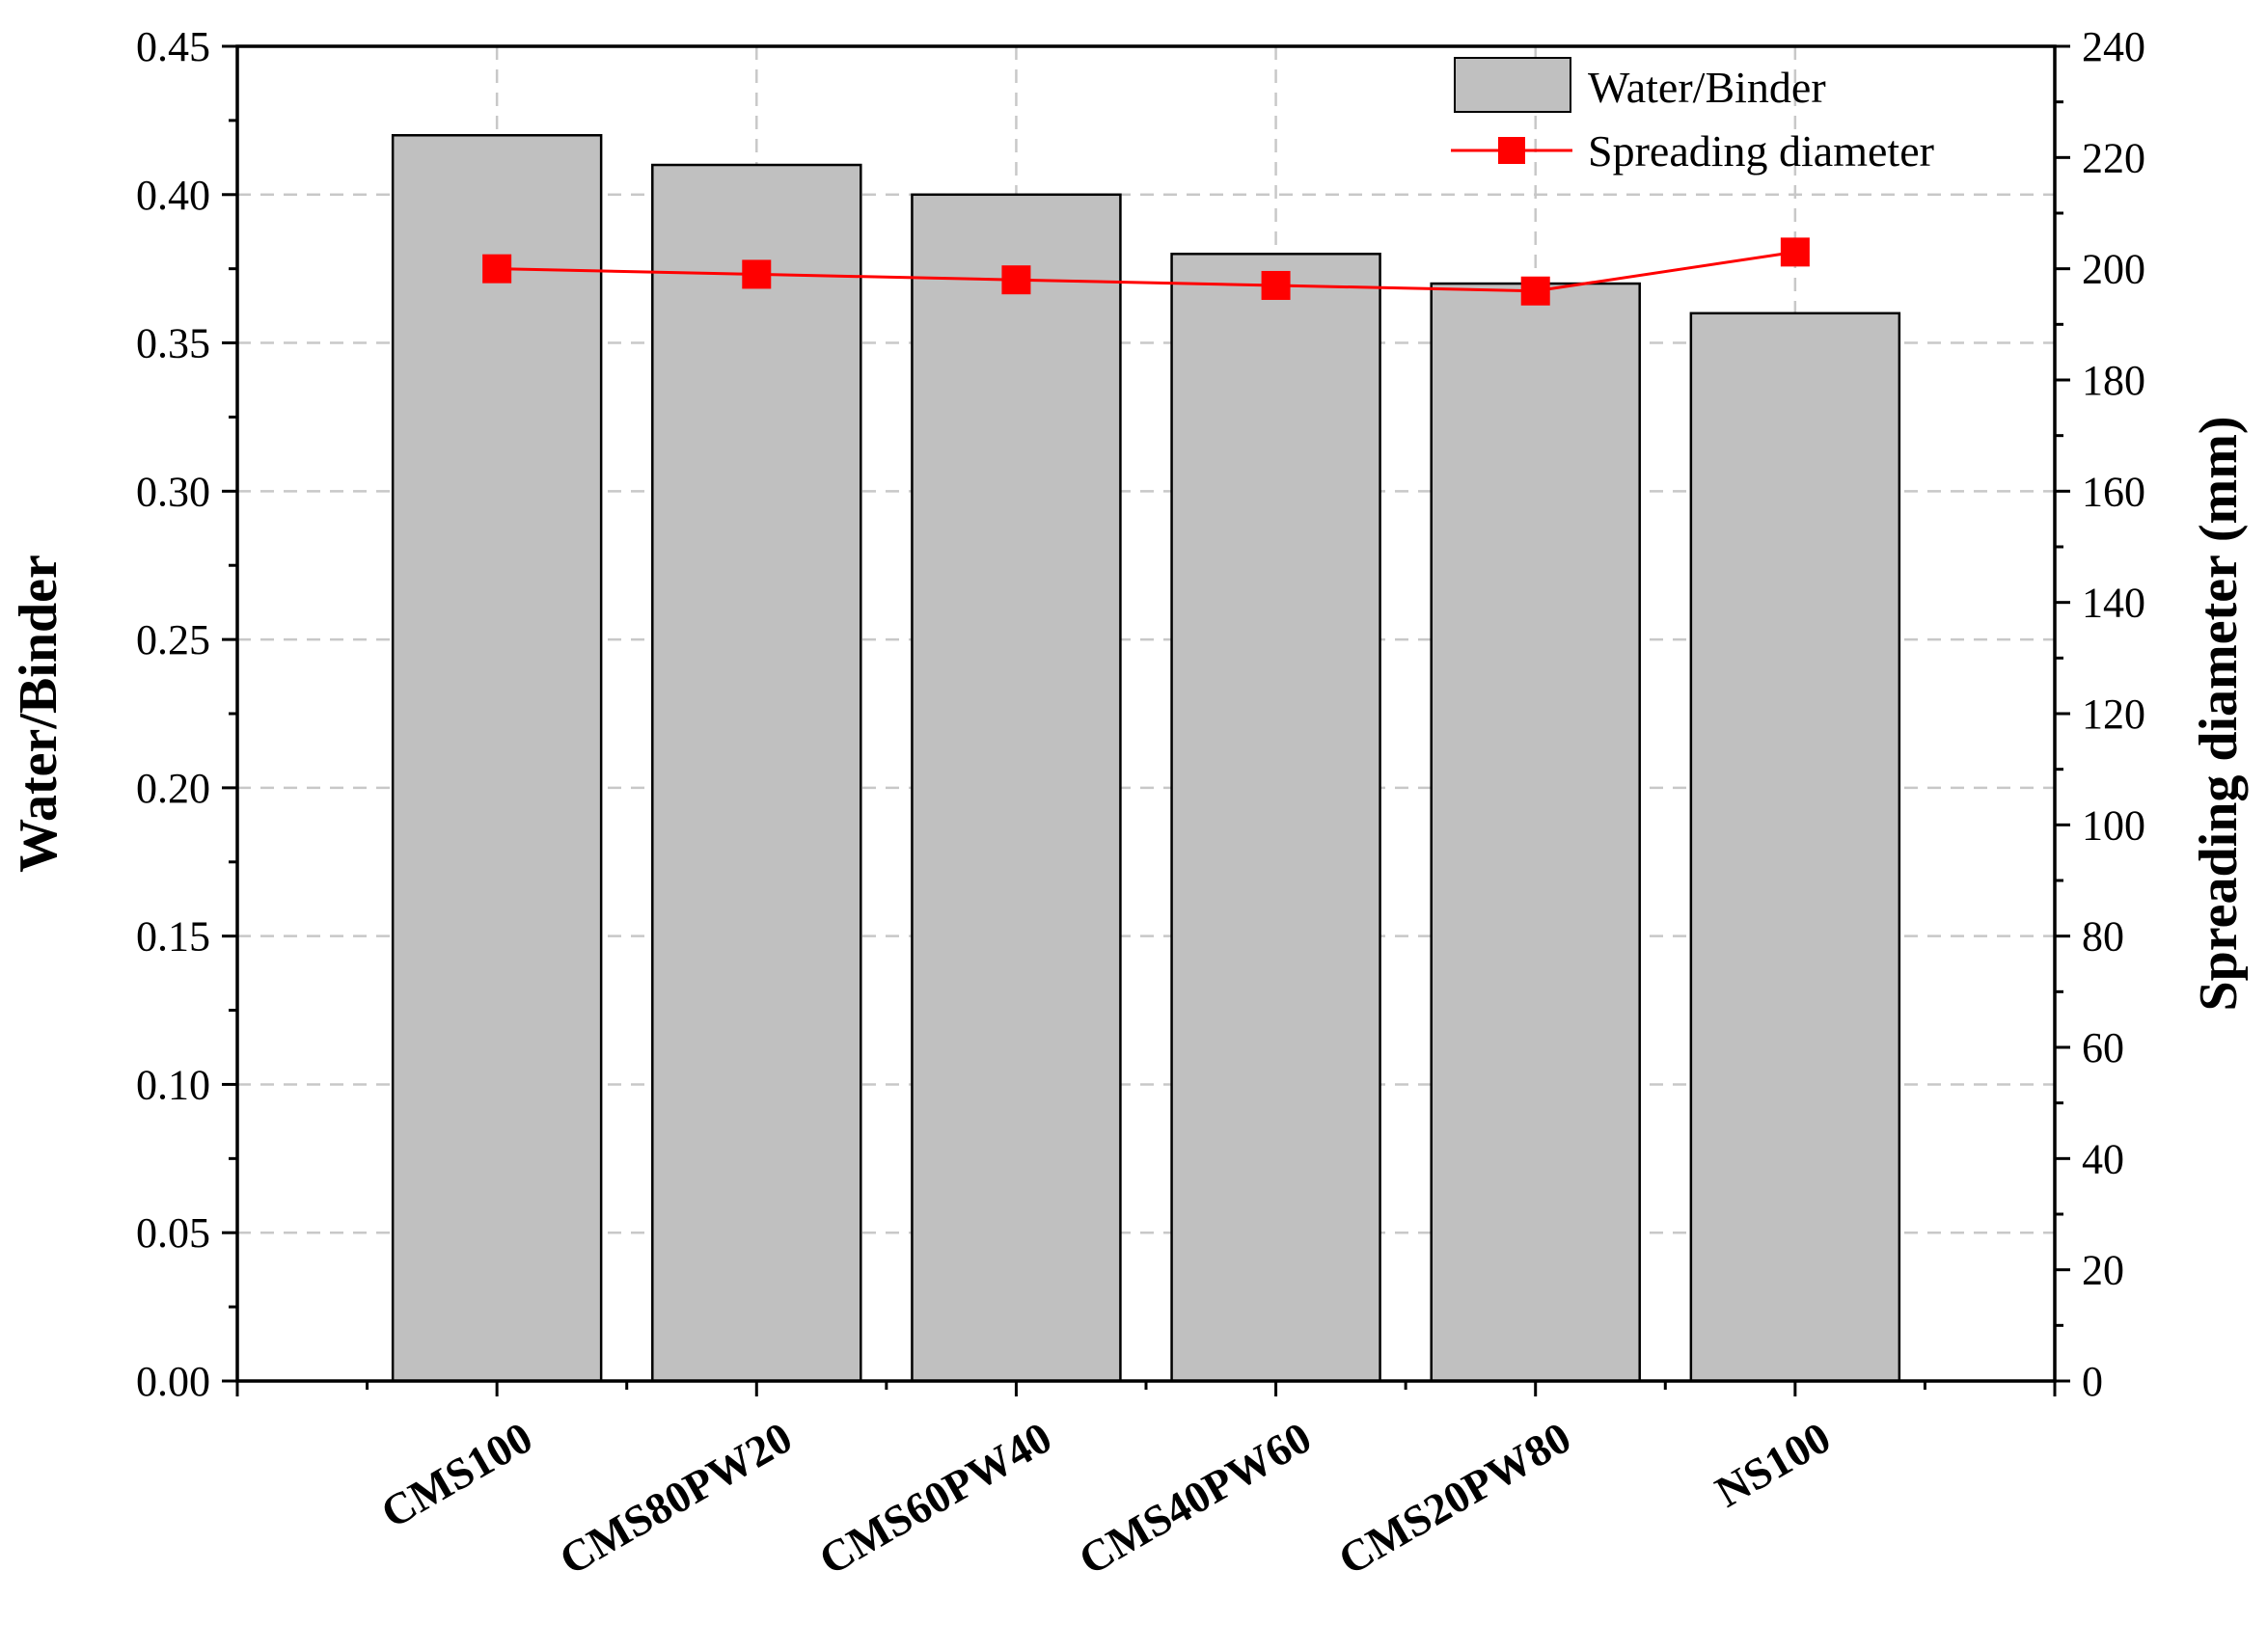 The width and height of the screenshot is (2267, 1652). Describe the element at coordinates (1761, 151) in the screenshot. I see `legend-line-label: Spreading diameter` at that location.